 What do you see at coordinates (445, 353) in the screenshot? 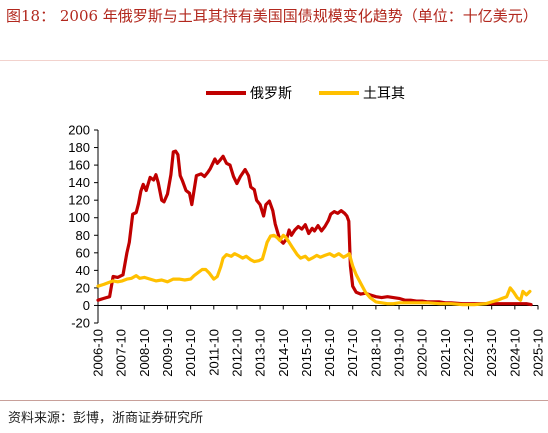
I see `x-tick-label: 2021-10` at bounding box center [445, 353].